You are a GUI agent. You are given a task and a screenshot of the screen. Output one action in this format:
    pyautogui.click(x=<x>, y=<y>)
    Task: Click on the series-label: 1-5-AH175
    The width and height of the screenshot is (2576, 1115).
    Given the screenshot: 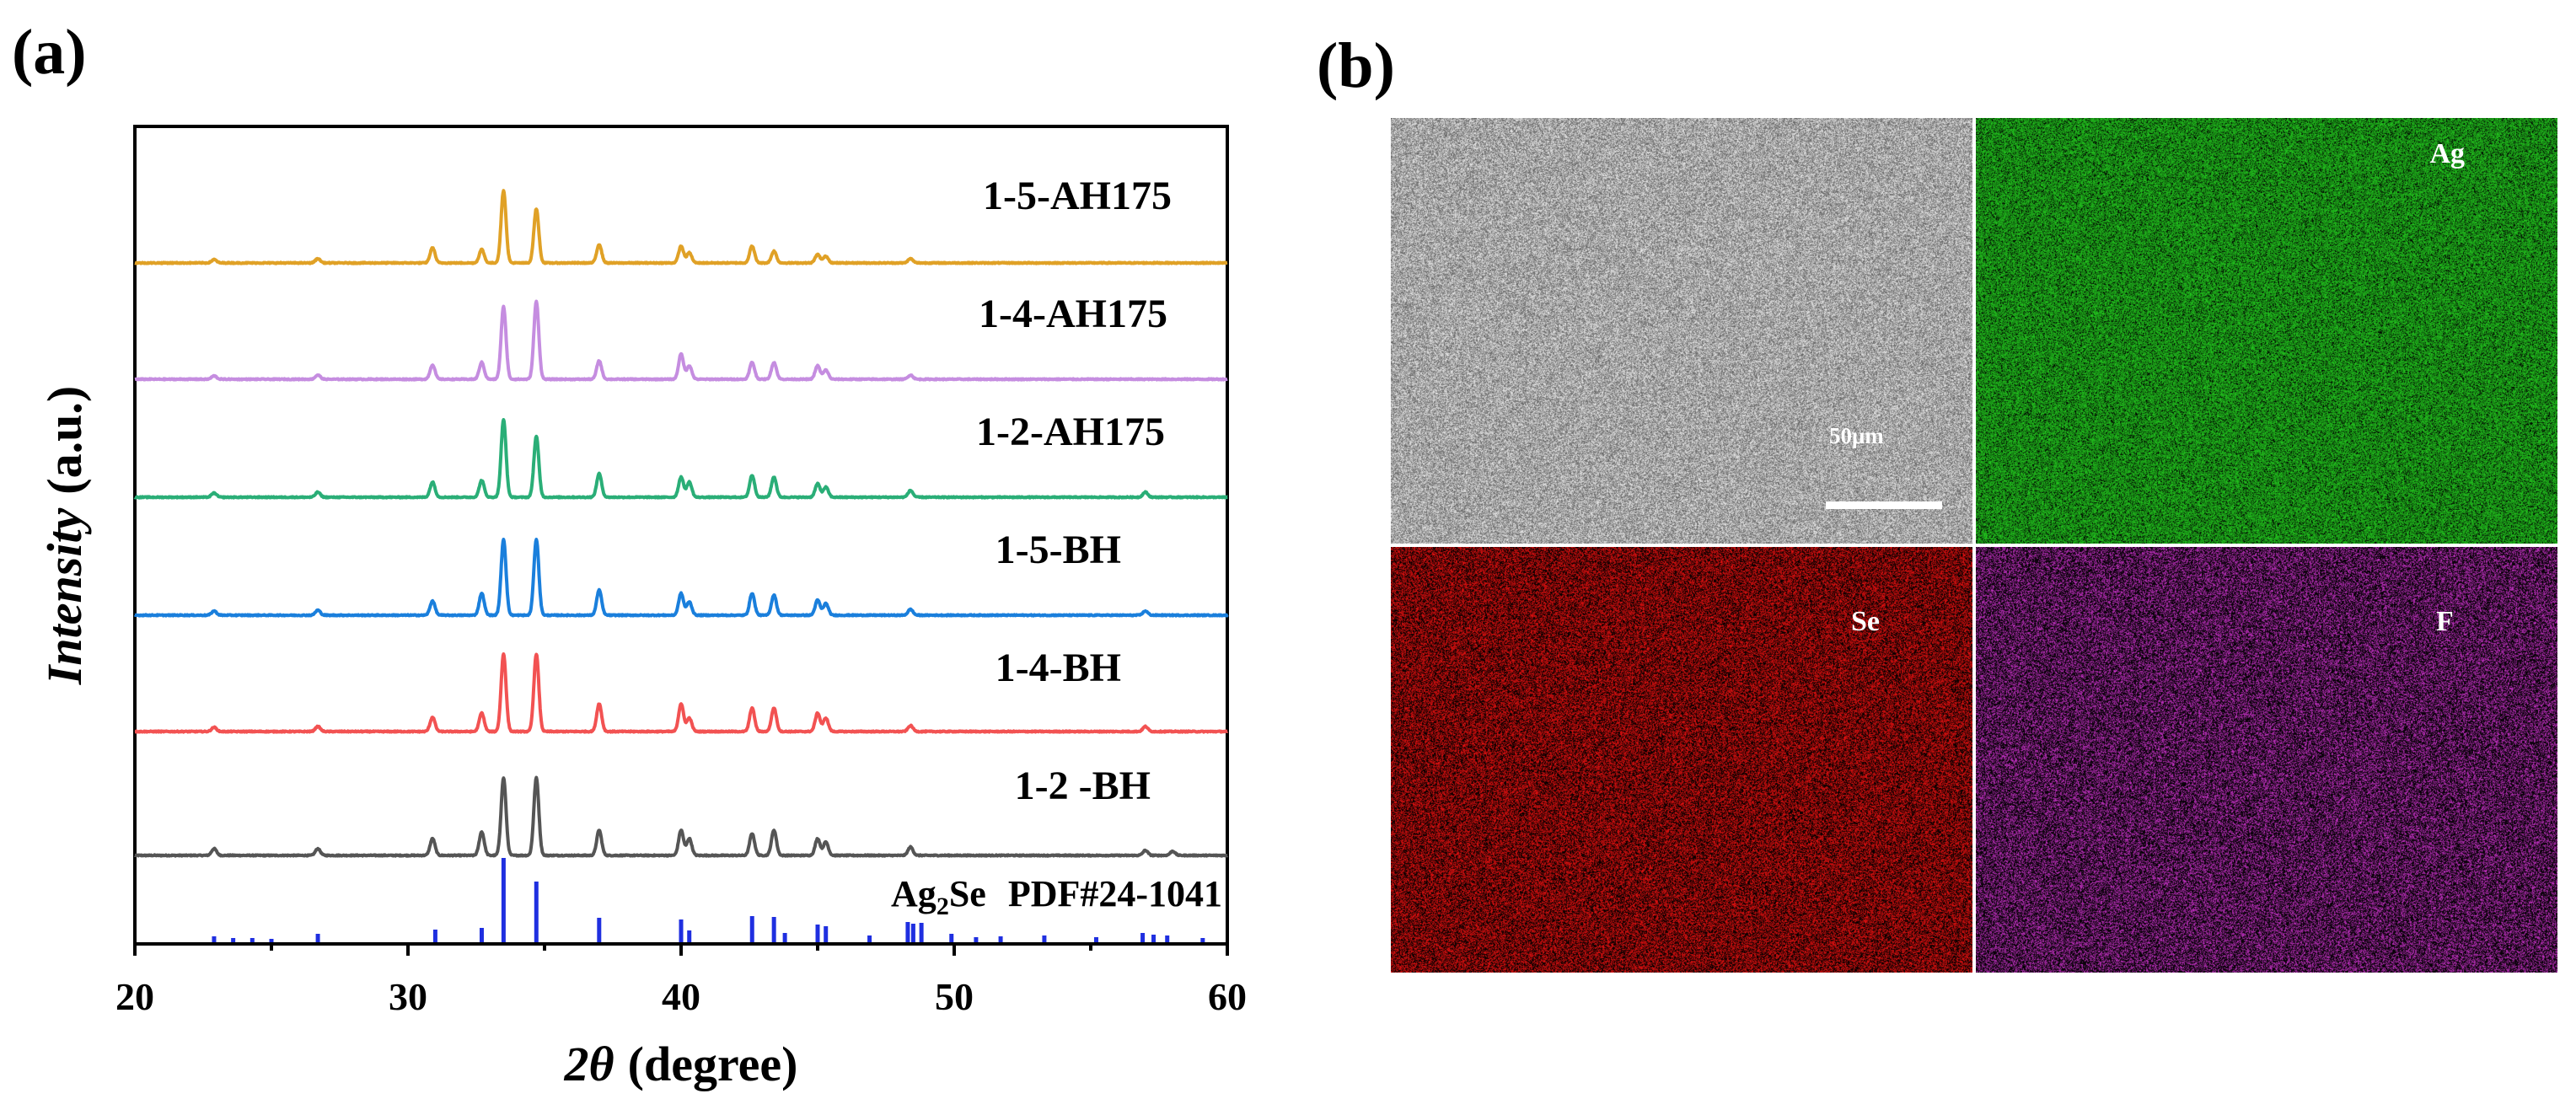 What is the action you would take?
    pyautogui.click(x=1077, y=196)
    